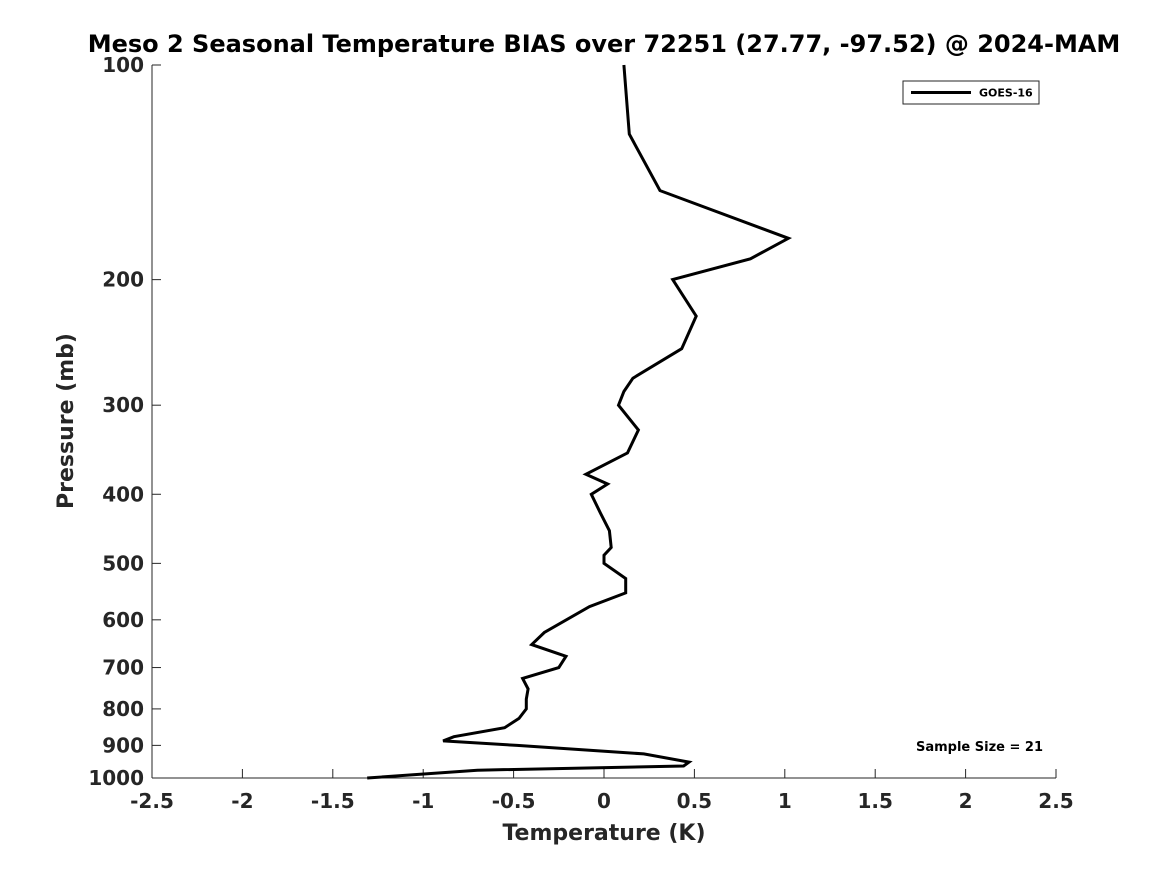  What do you see at coordinates (242, 801) in the screenshot?
I see `x-tick-label: -2` at bounding box center [242, 801].